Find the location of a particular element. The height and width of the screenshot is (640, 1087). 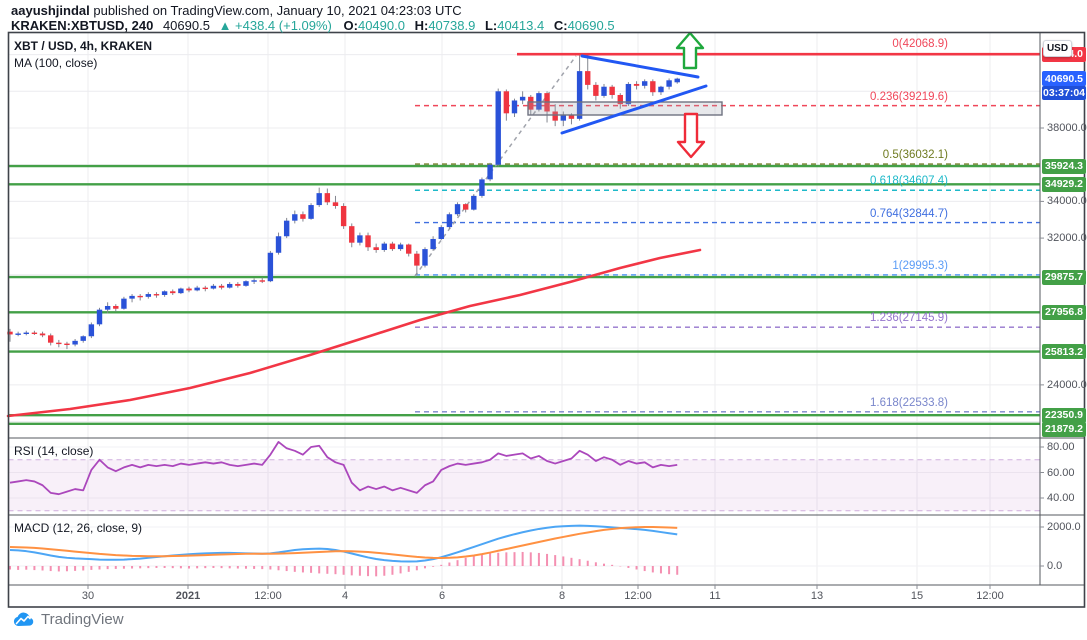

support-price-label: 29875.7 is located at coordinates (1064, 277).